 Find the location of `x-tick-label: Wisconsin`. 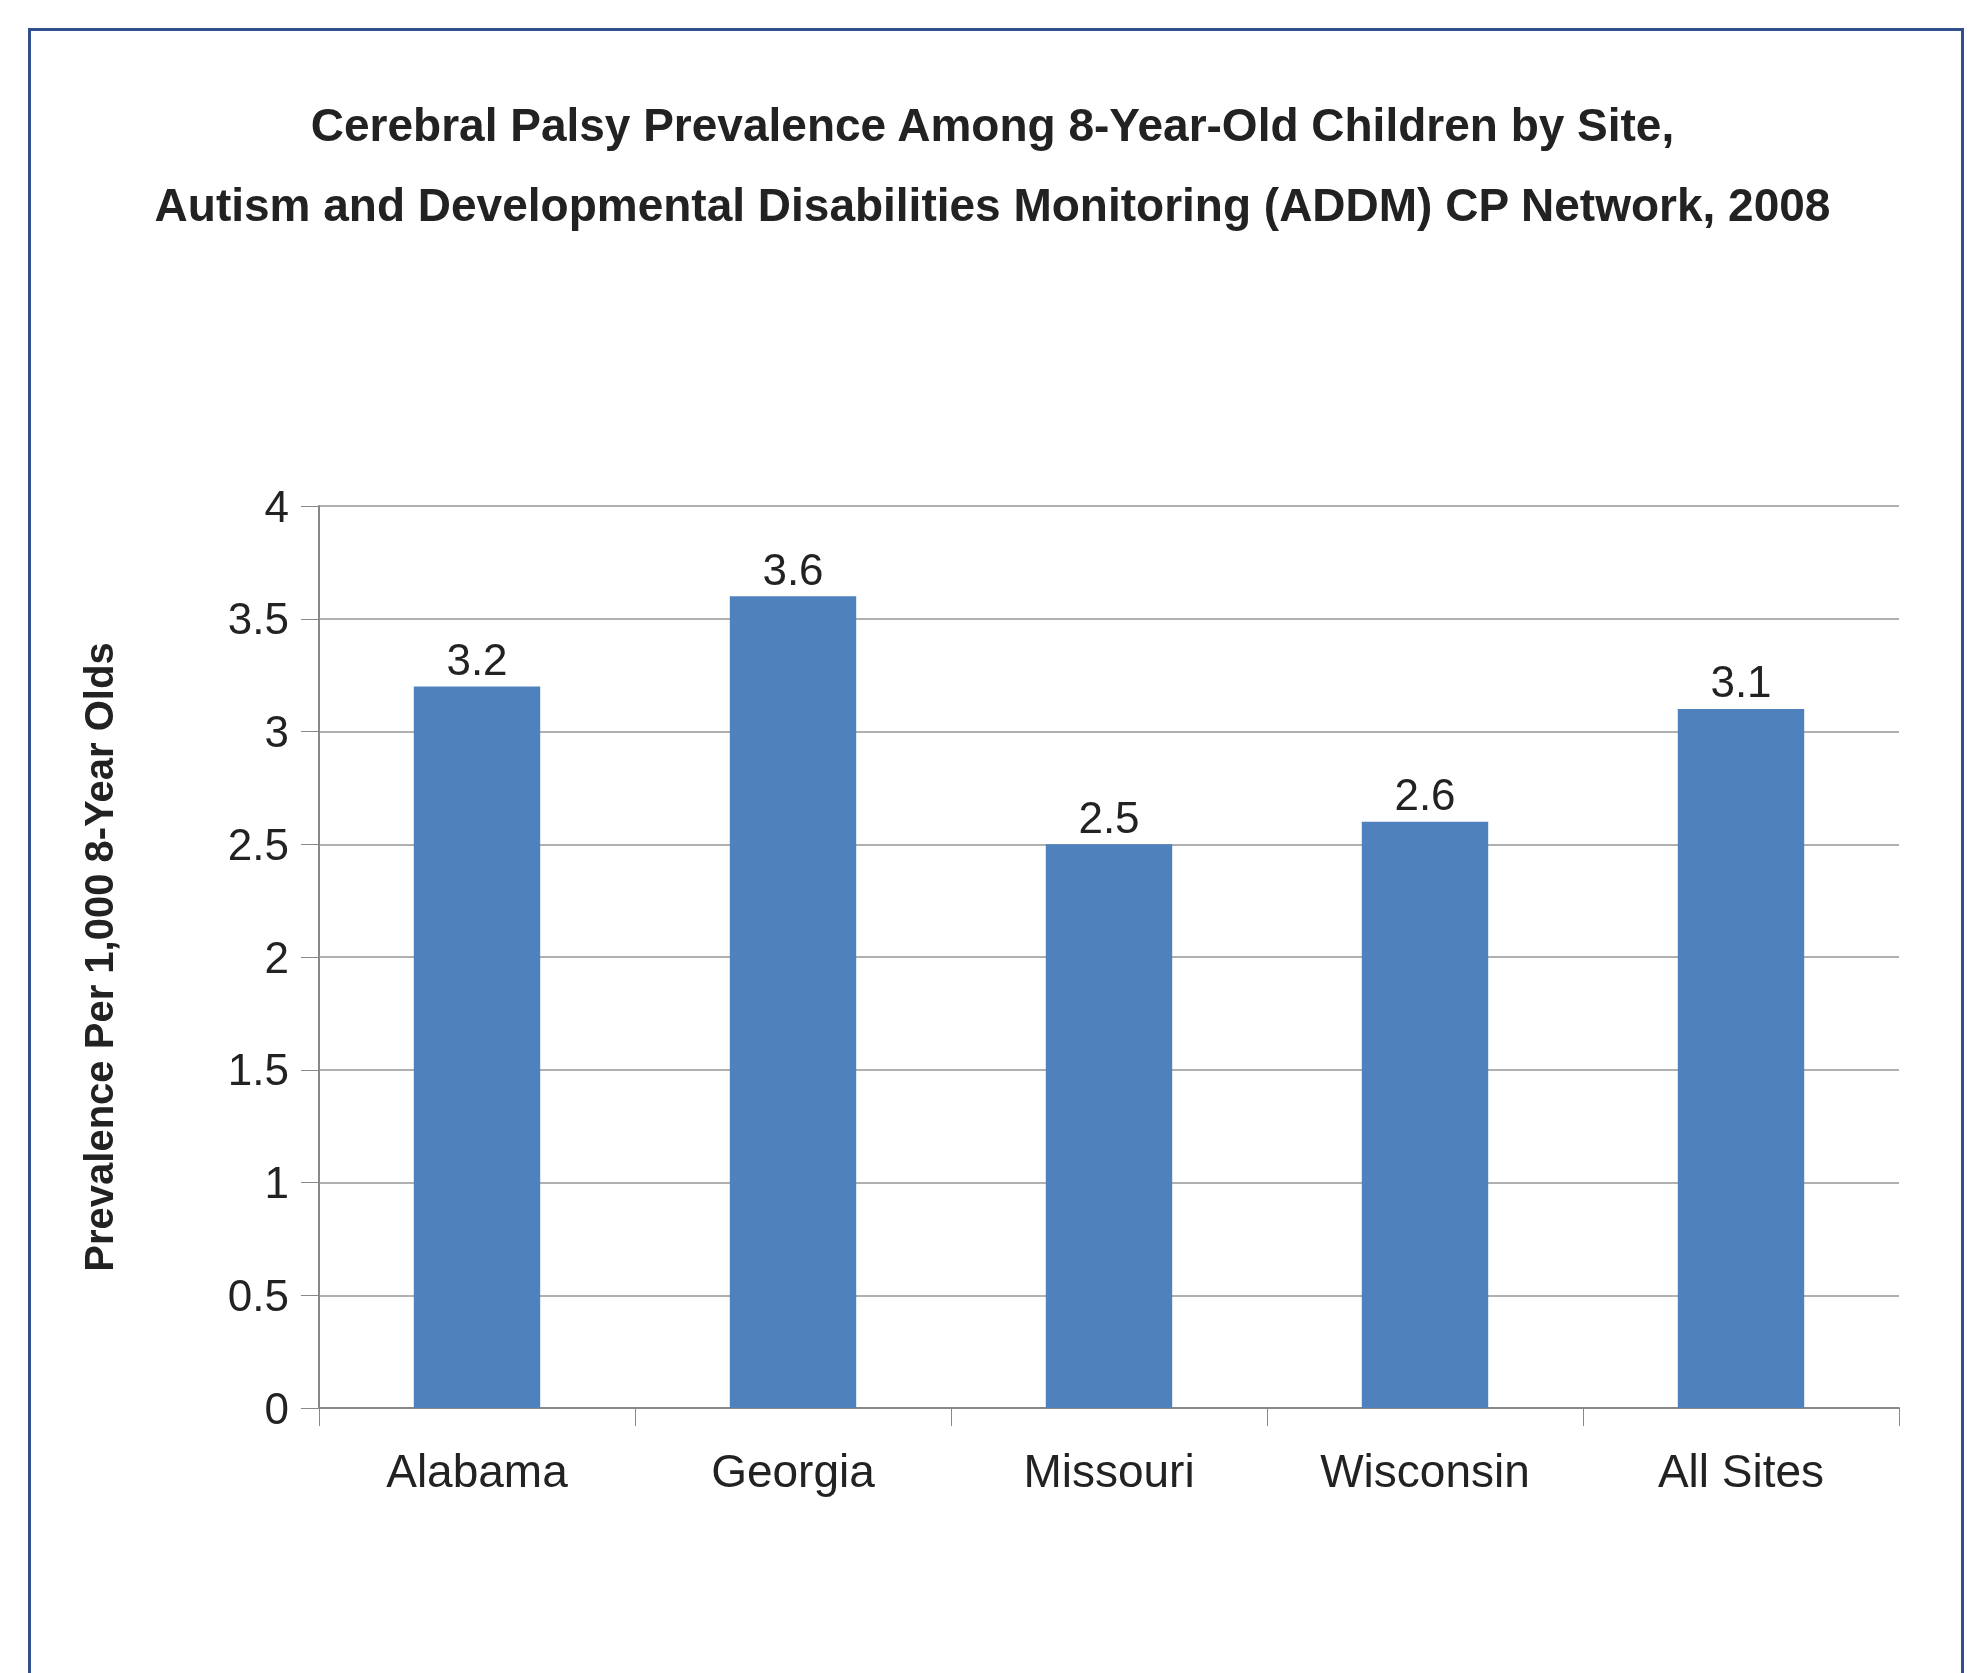

x-tick-label: Wisconsin is located at coordinates (1425, 1471).